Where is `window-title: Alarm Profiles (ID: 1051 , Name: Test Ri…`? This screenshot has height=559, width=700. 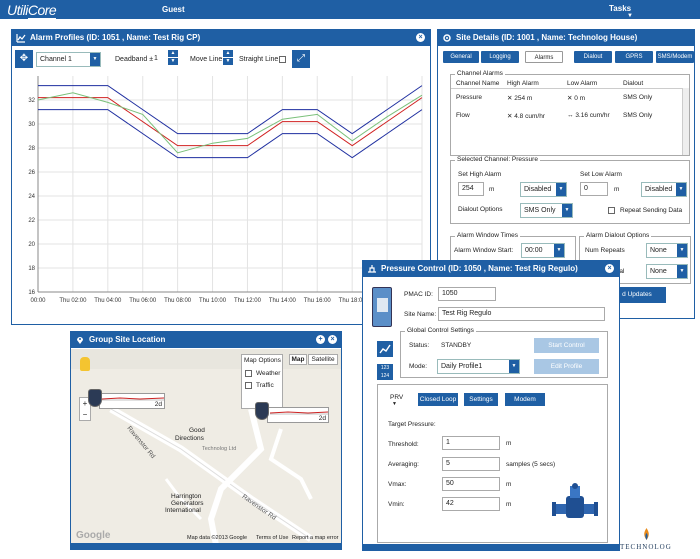 window-title: Alarm Profiles (ID: 1051 , Name: Test Ri… is located at coordinates (115, 37).